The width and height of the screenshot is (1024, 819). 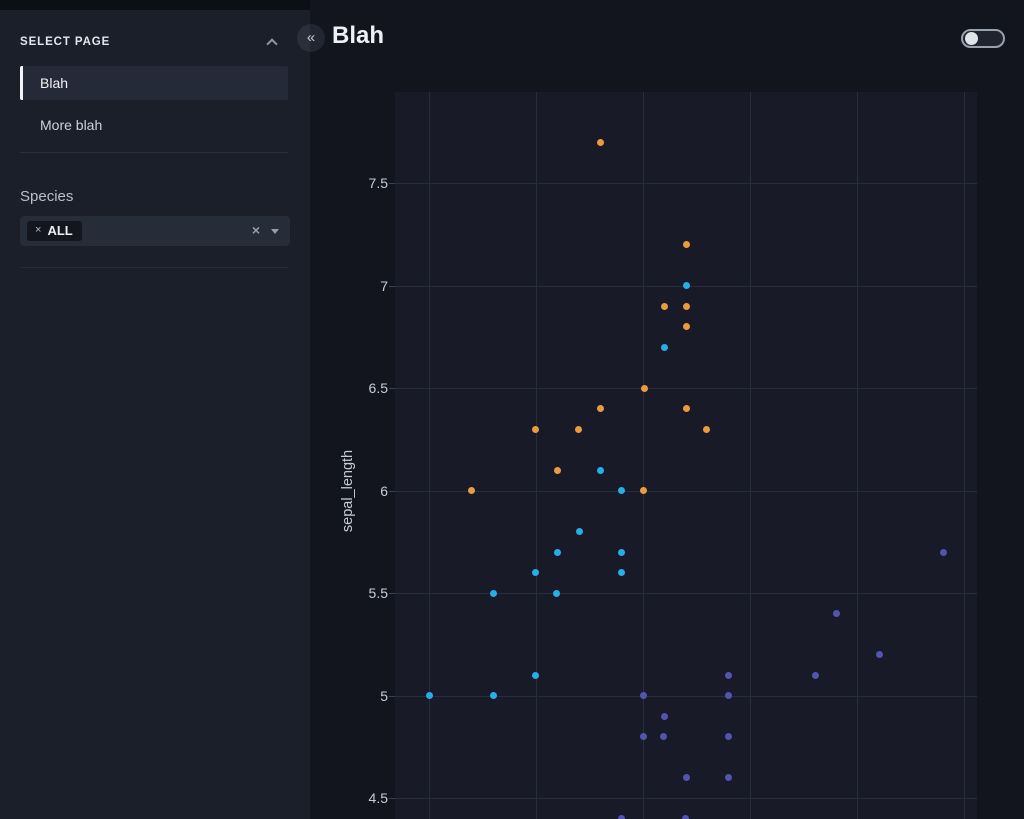 I want to click on clear-select-icon: ×, so click(x=255, y=230).